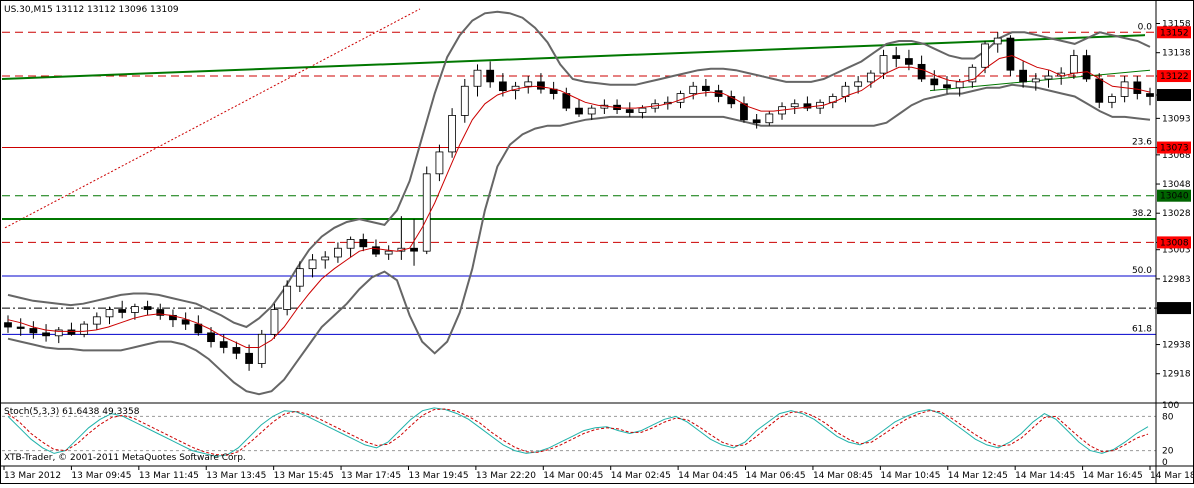 The image size is (1194, 488). What do you see at coordinates (304, 476) in the screenshot?
I see `time-tick-label: 13 Mar 15:45` at bounding box center [304, 476].